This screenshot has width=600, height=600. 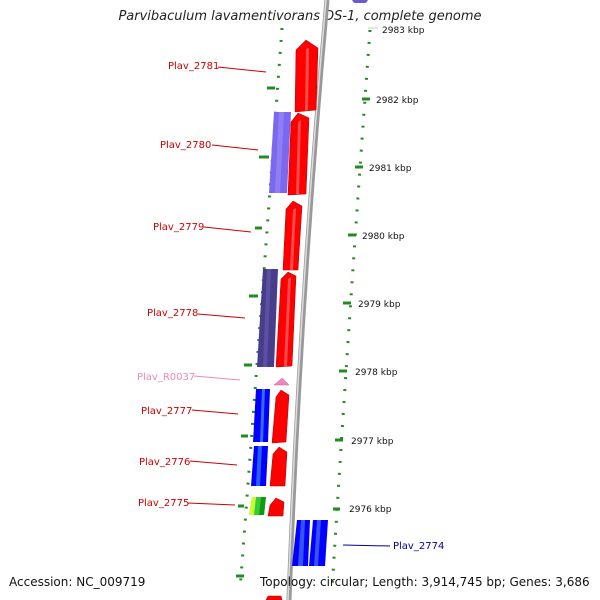 I want to click on gene-arrow-bottom, so click(x=274, y=597).